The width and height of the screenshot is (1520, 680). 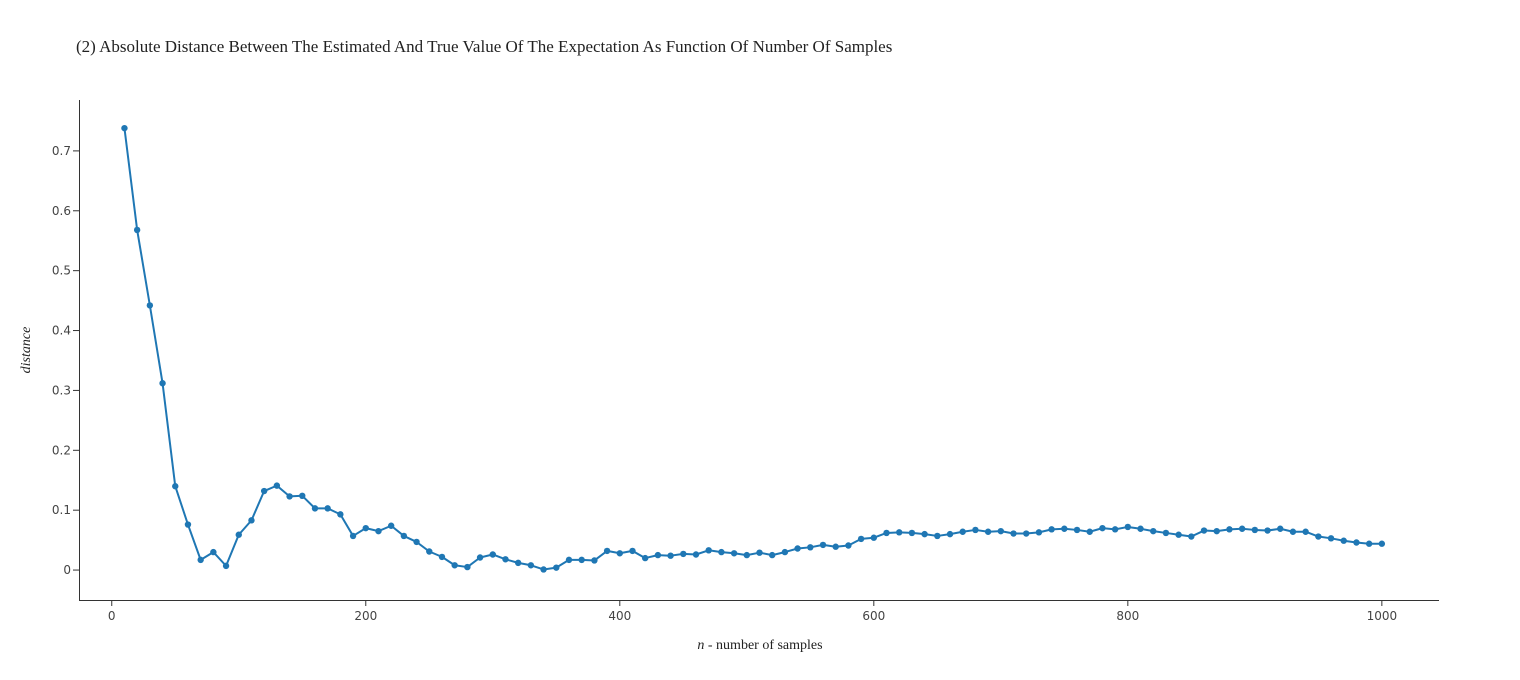 What do you see at coordinates (873, 616) in the screenshot?
I see `x-tick-label: 600` at bounding box center [873, 616].